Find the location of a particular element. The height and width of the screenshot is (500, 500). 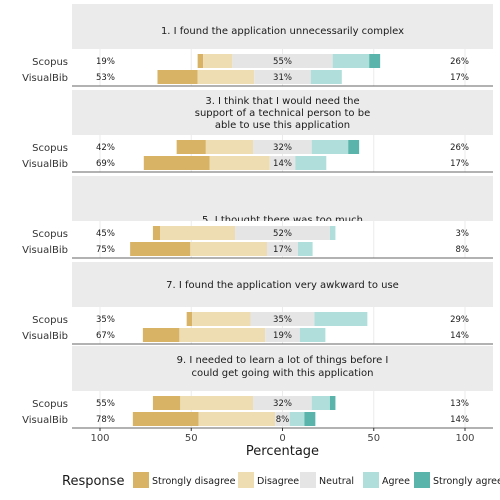

left-percent: 42% is located at coordinates (105, 148).